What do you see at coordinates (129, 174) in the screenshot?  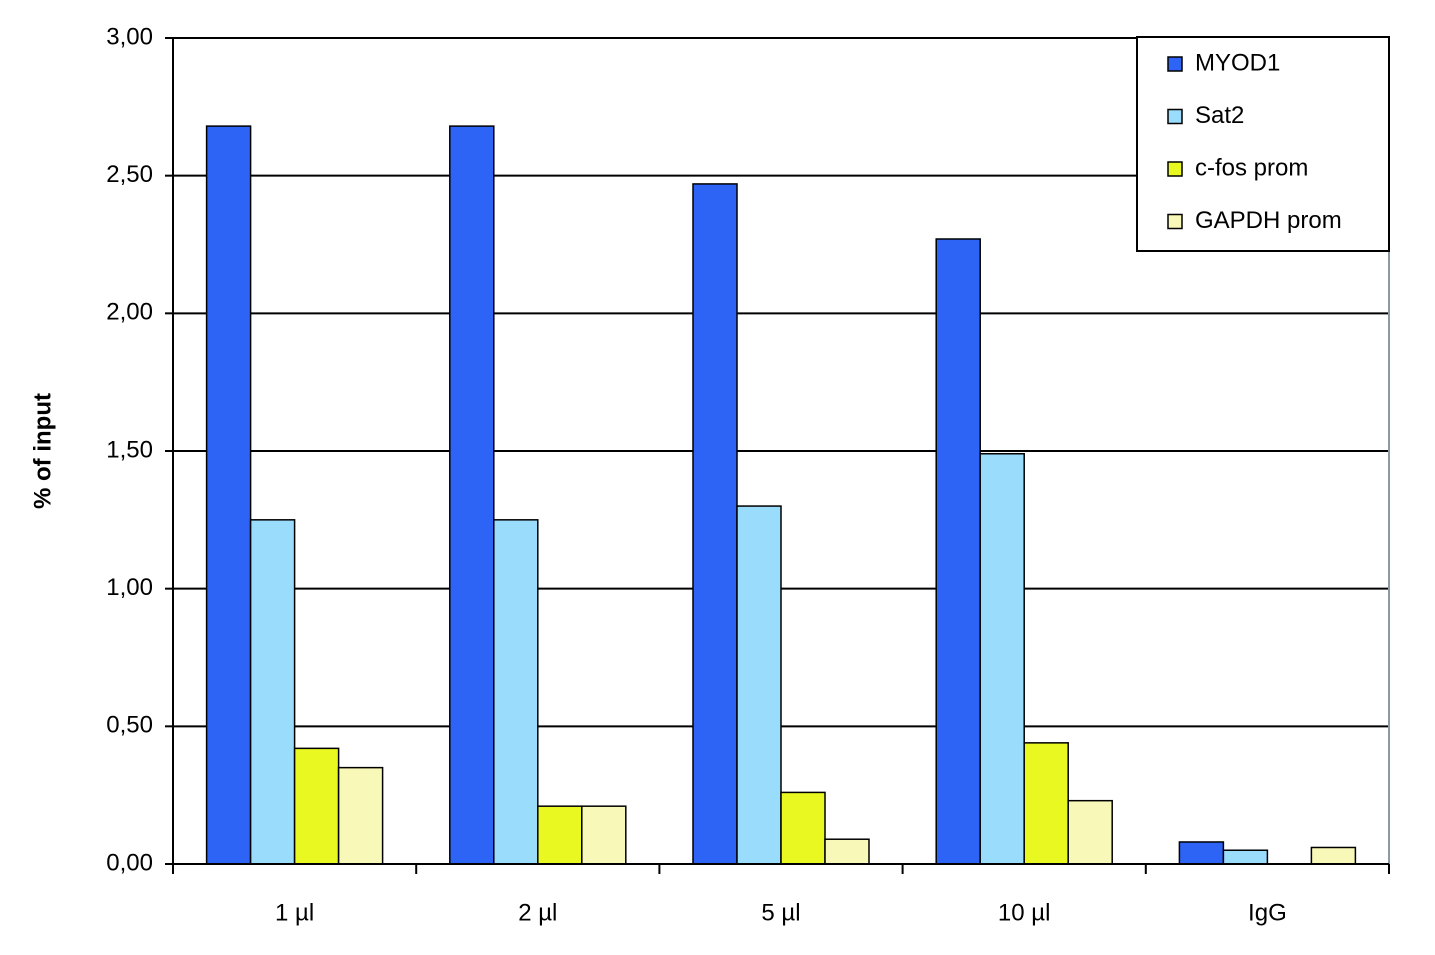 I see `y-tick-label: 2,50` at bounding box center [129, 174].